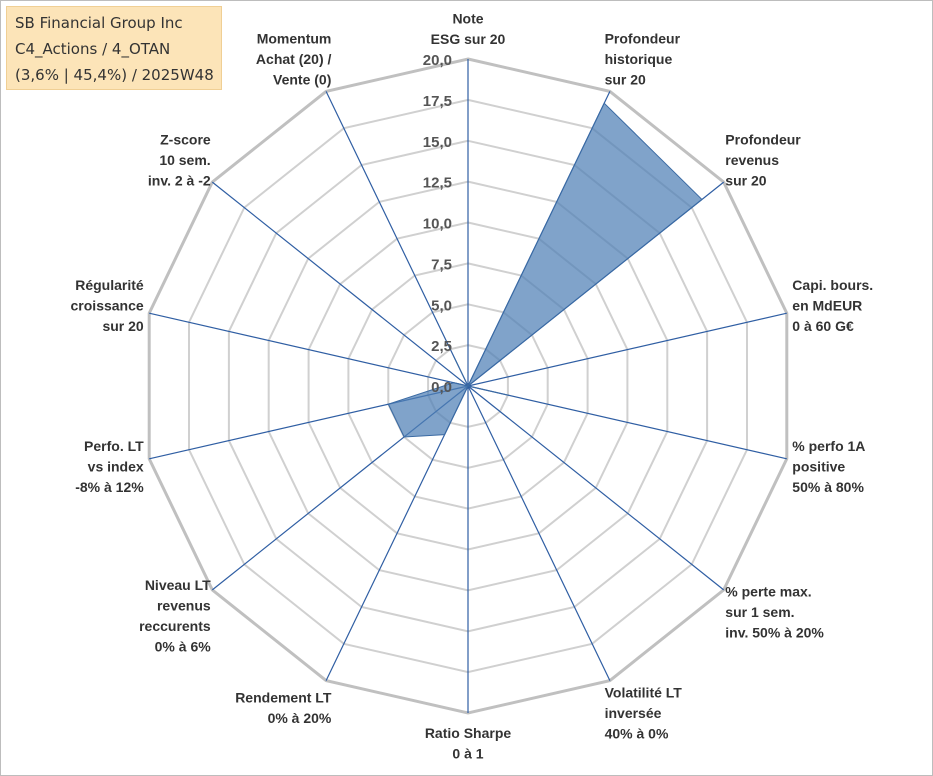  What do you see at coordinates (437, 183) in the screenshot?
I see `tick-label: 12,5` at bounding box center [437, 183].